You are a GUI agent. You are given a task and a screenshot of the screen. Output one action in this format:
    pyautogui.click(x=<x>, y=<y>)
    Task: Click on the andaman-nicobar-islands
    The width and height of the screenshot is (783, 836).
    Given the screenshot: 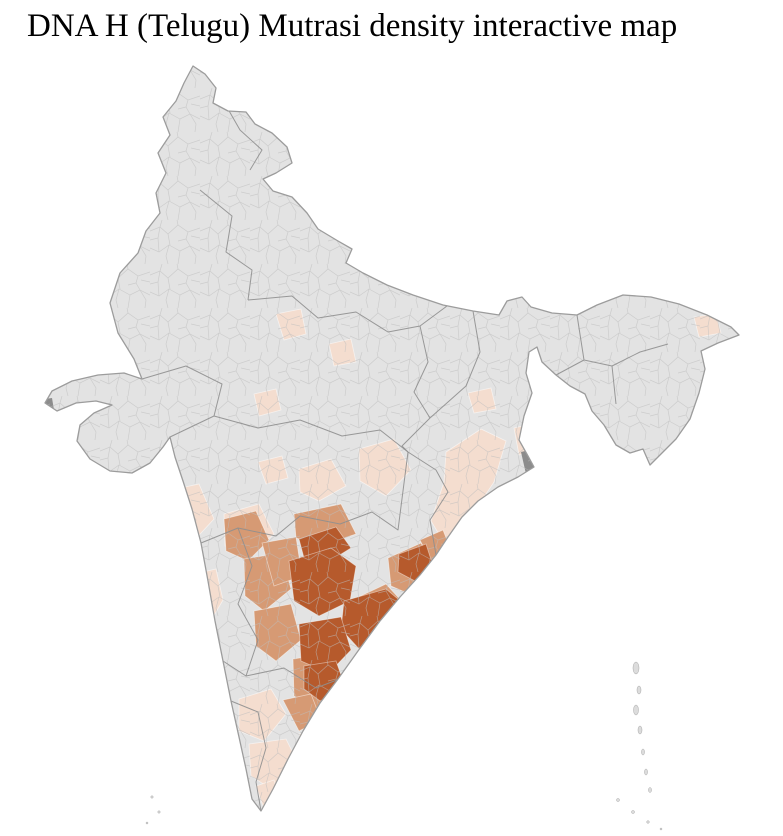 What is the action you would take?
    pyautogui.click(x=639, y=746)
    